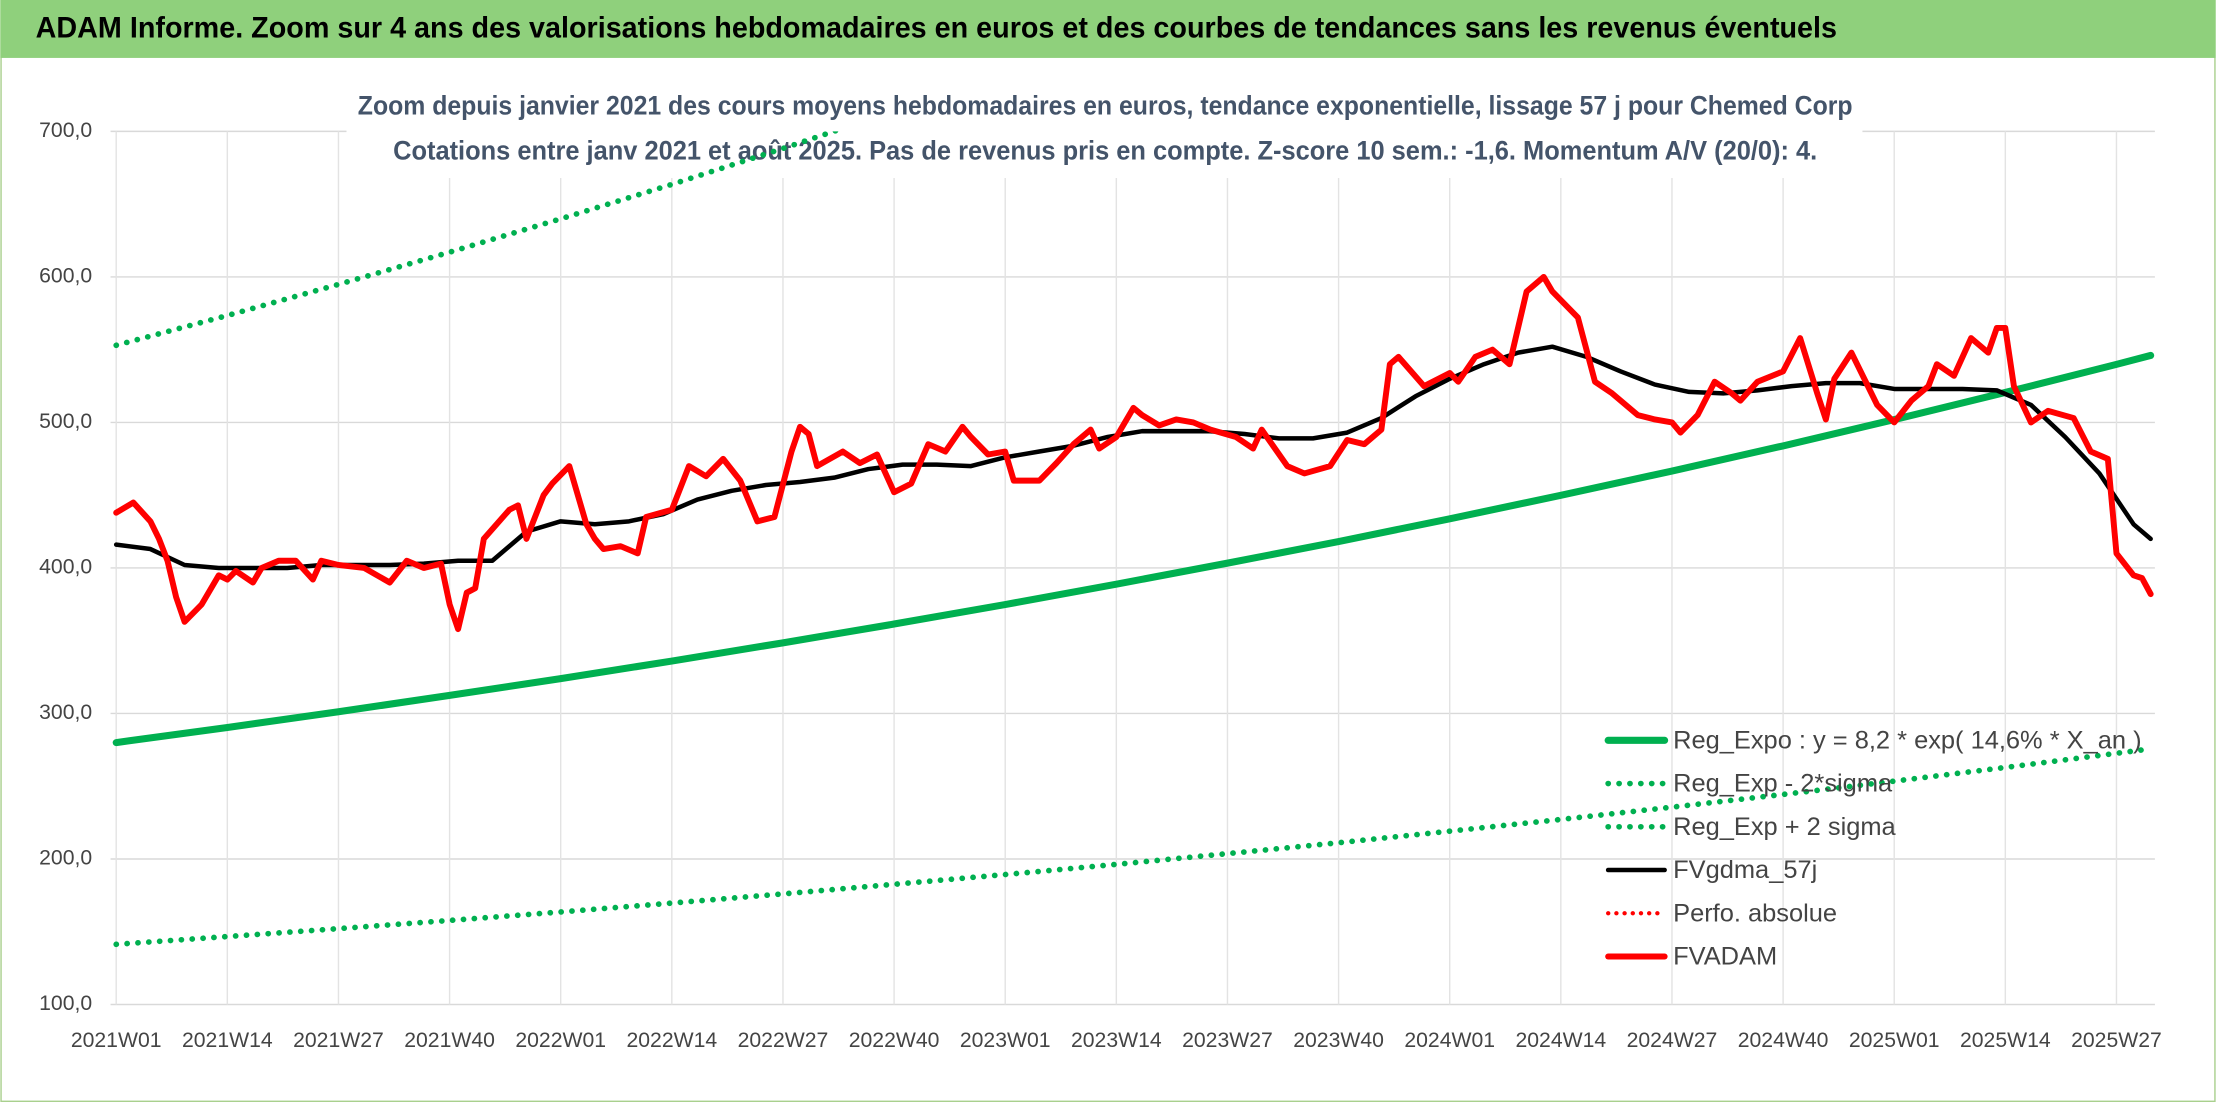 The height and width of the screenshot is (1102, 2216). Describe the element at coordinates (1104, 130) in the screenshot. I see `subtitle-box` at that location.